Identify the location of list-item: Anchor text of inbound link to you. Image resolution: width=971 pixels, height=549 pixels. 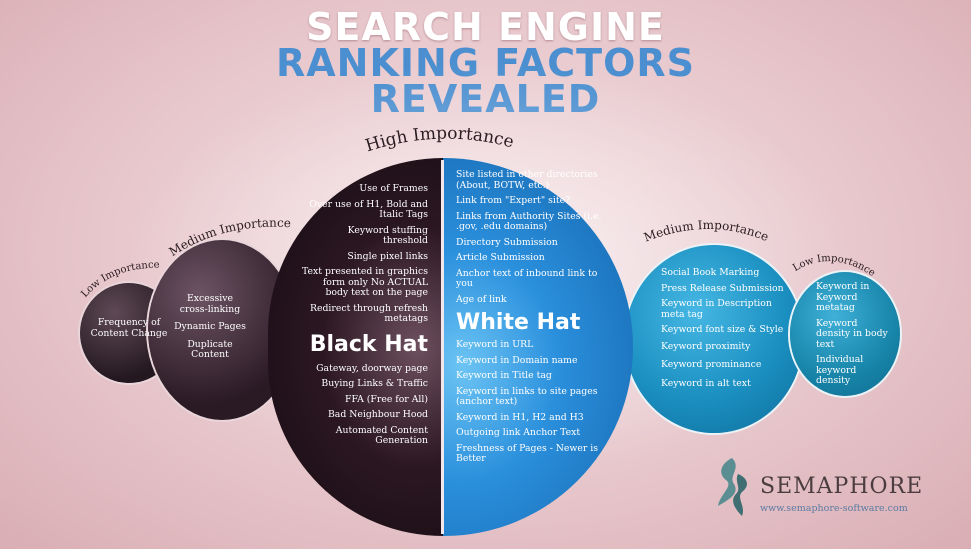
(527, 278).